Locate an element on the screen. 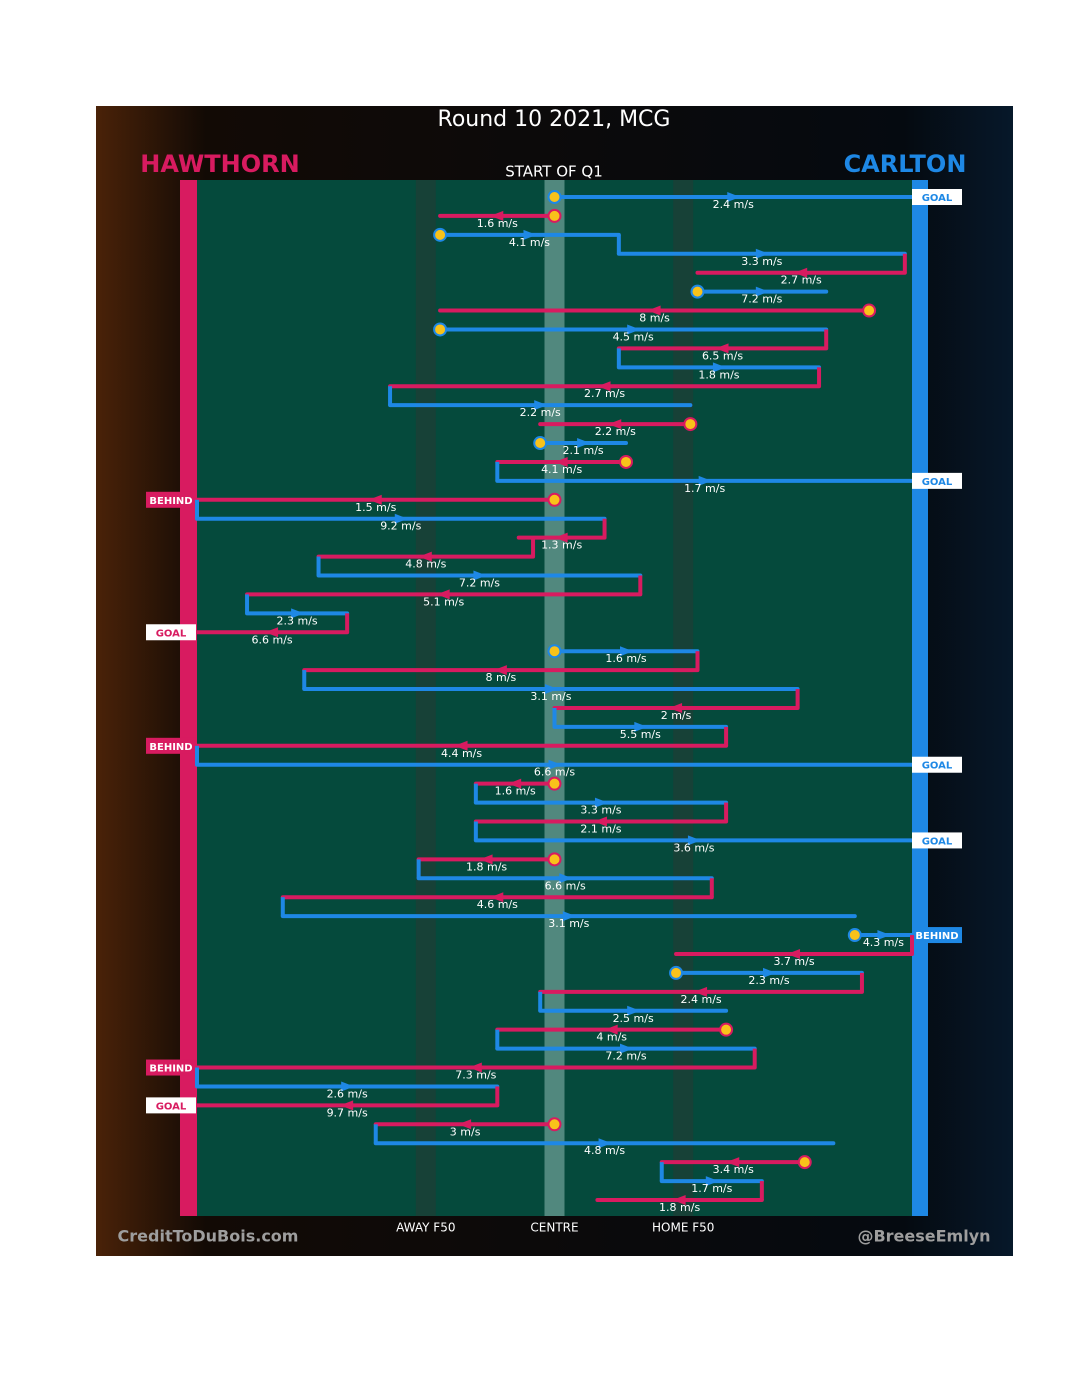 This screenshot has width=1080, height=1375. speed-label: 5.5 m/s is located at coordinates (640, 734).